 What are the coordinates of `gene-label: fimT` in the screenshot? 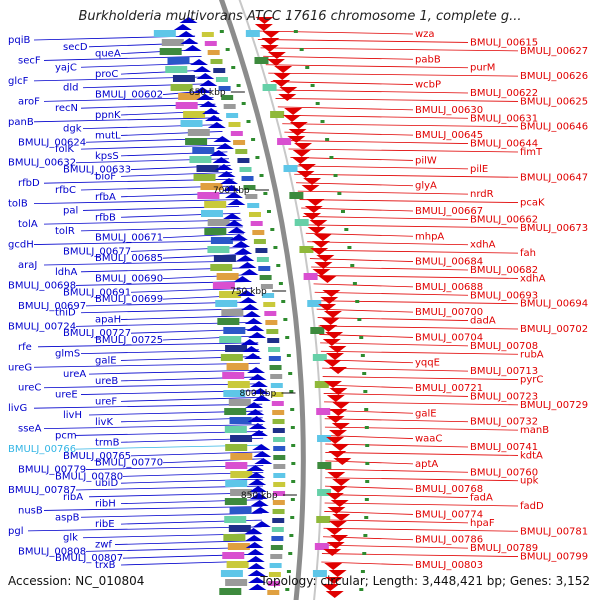 It's located at (531, 152).